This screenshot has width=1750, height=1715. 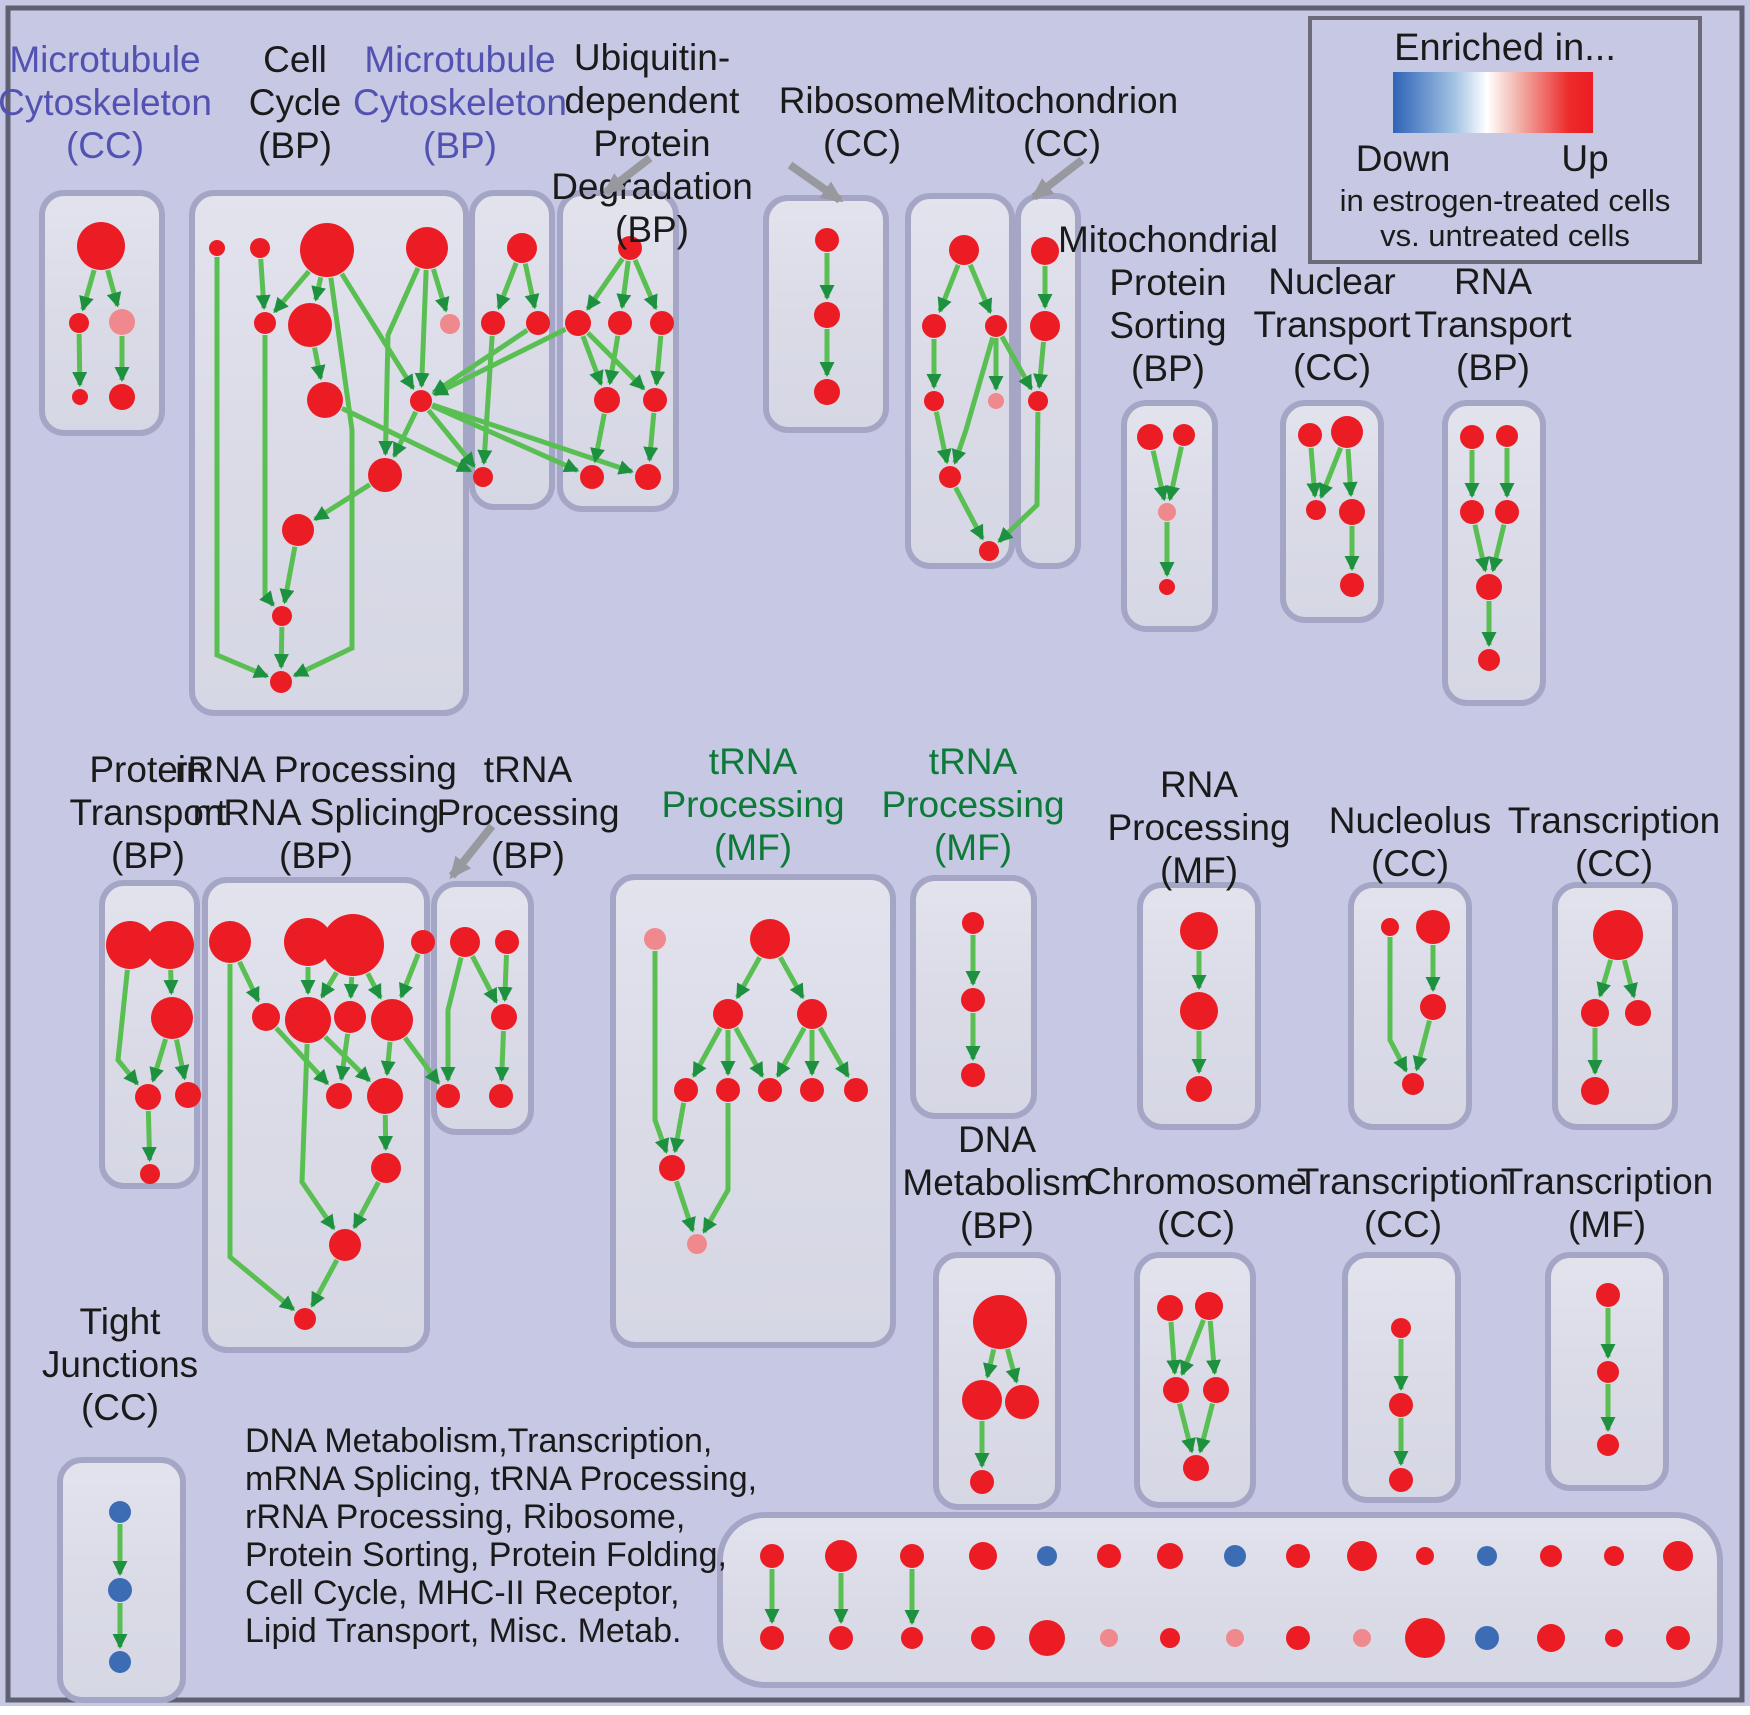 What do you see at coordinates (651, 143) in the screenshot?
I see `cluster-label-ubiq1-line3: Protein` at bounding box center [651, 143].